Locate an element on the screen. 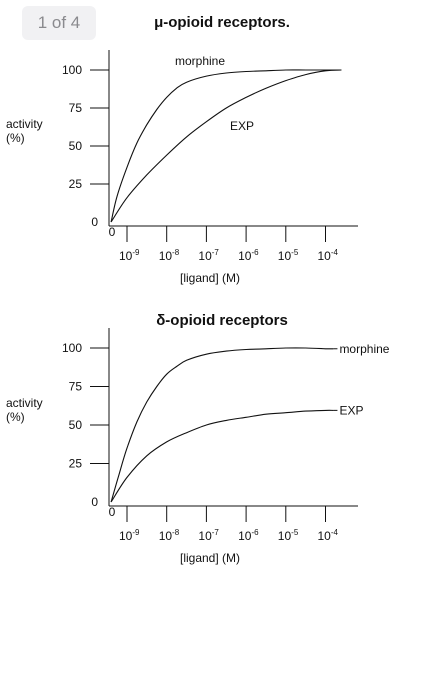 This screenshot has height=700, width=443. page-counter: 1 of 4 is located at coordinates (59, 23).